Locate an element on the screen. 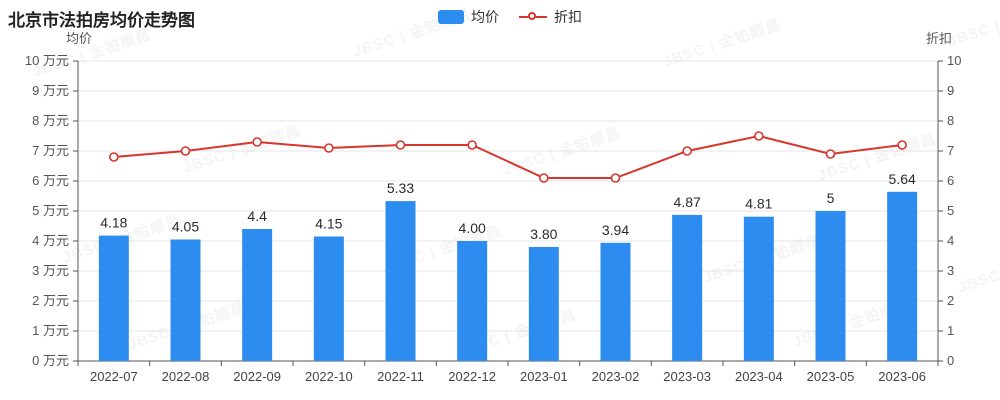 This screenshot has height=400, width=1000. discount-series-swatch-icon is located at coordinates (533, 17).